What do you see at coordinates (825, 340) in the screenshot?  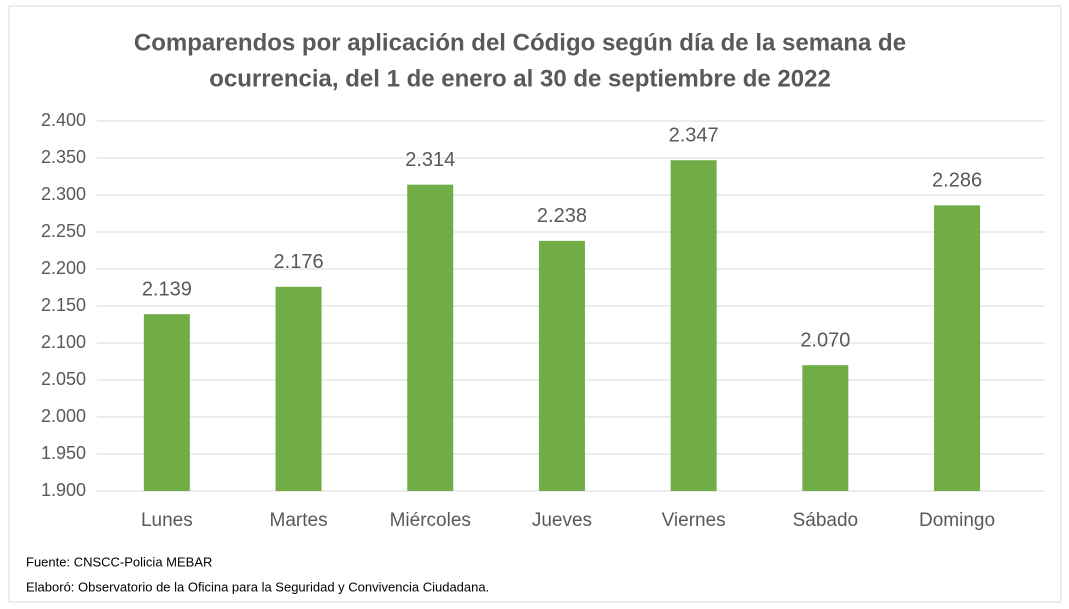 I see `data-label: 2.070` at bounding box center [825, 340].